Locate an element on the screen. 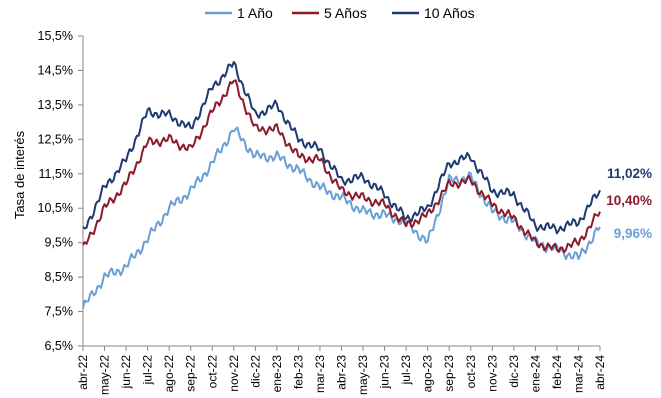 Image resolution: width=661 pixels, height=398 pixels. end-labels: 9,96% 10,40% 11,02% is located at coordinates (629, 203).